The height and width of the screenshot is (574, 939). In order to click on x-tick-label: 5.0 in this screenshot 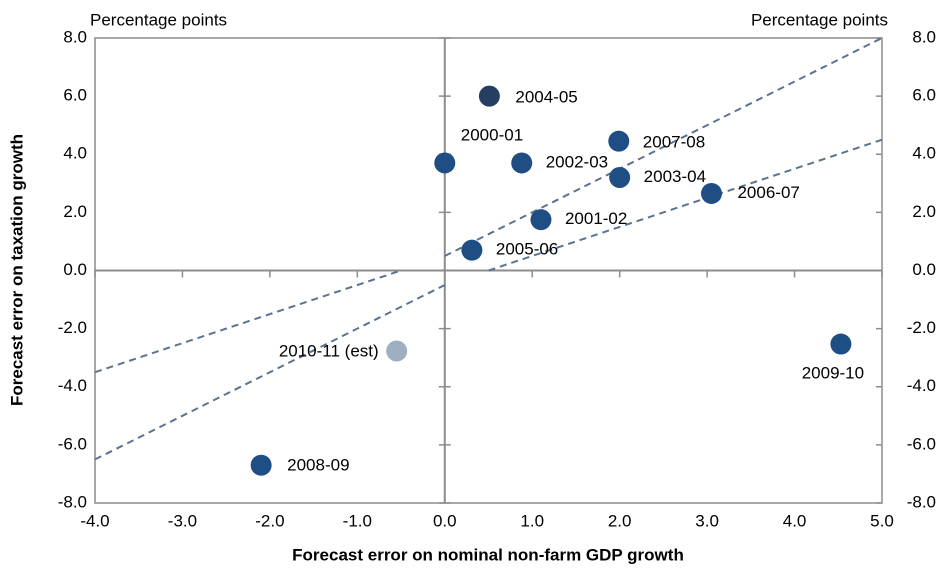, I will do `click(882, 520)`.